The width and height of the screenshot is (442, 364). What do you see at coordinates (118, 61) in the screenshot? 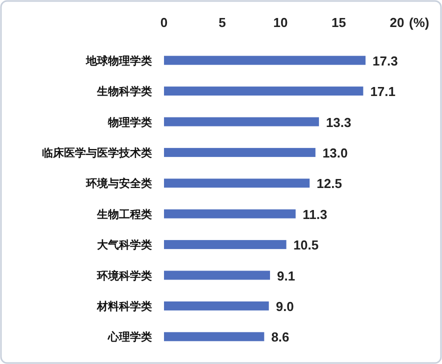
I see `y-tick-label: 地球物理学类` at bounding box center [118, 61].